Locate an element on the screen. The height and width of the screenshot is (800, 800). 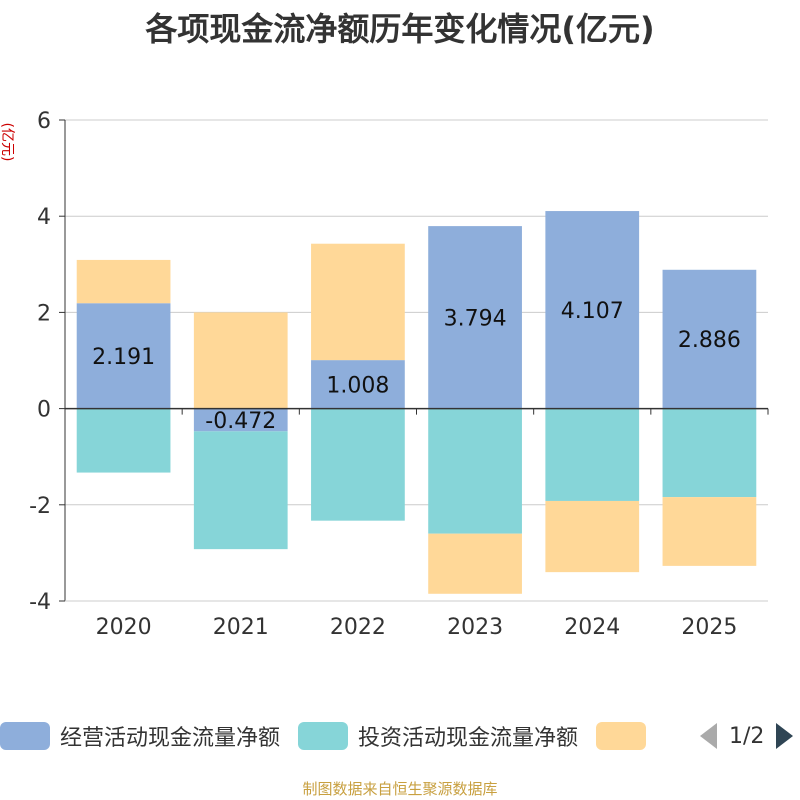
bar-data-label: -0.472 is located at coordinates (240, 421).